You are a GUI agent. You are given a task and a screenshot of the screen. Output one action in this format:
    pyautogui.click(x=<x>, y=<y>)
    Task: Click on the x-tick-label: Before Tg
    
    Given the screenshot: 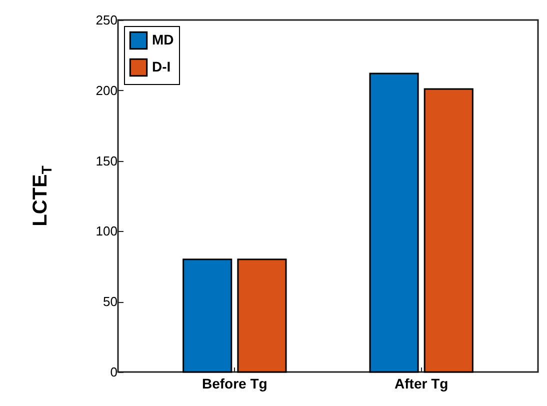 What is the action you would take?
    pyautogui.click(x=235, y=384)
    